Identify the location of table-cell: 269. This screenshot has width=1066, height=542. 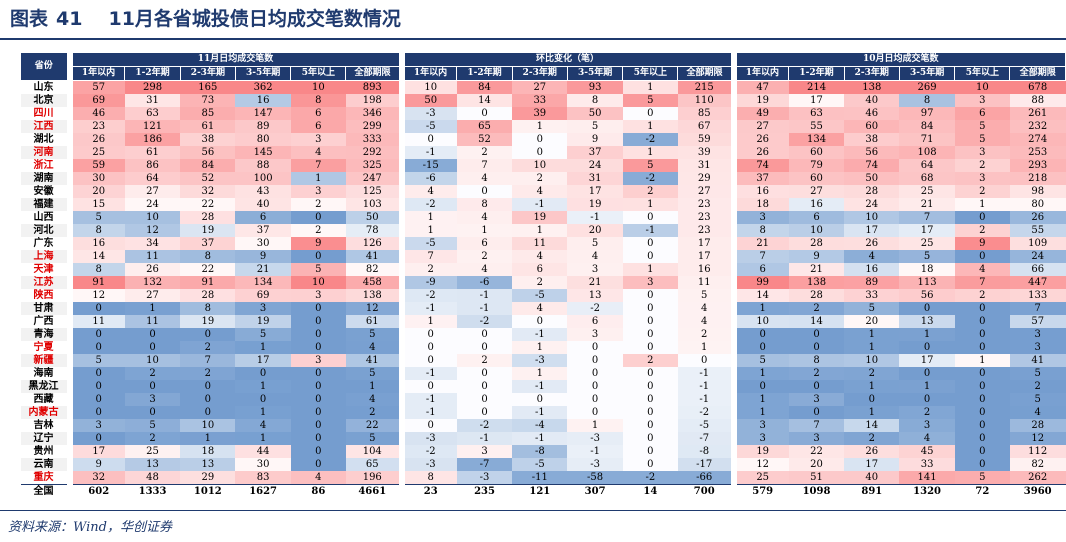
(927, 87).